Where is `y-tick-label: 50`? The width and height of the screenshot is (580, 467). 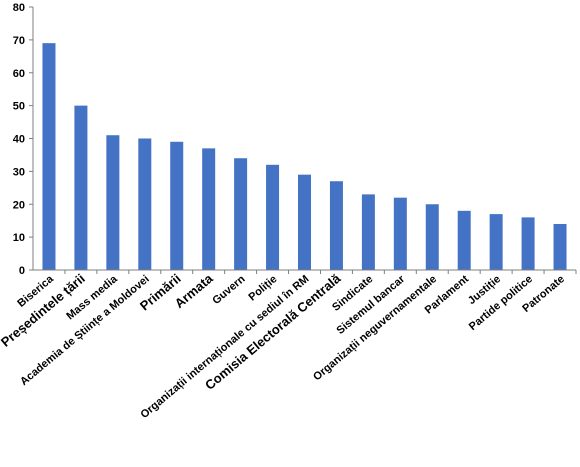 y-tick-label: 50 is located at coordinates (19, 107).